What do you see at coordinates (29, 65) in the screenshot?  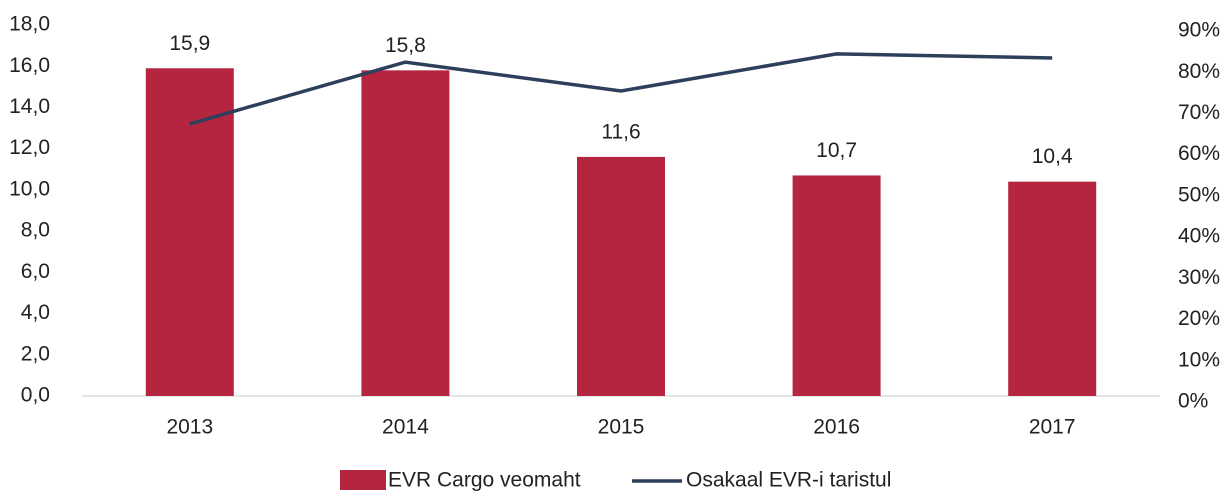 I see `y-tick-label: 16,0` at bounding box center [29, 65].